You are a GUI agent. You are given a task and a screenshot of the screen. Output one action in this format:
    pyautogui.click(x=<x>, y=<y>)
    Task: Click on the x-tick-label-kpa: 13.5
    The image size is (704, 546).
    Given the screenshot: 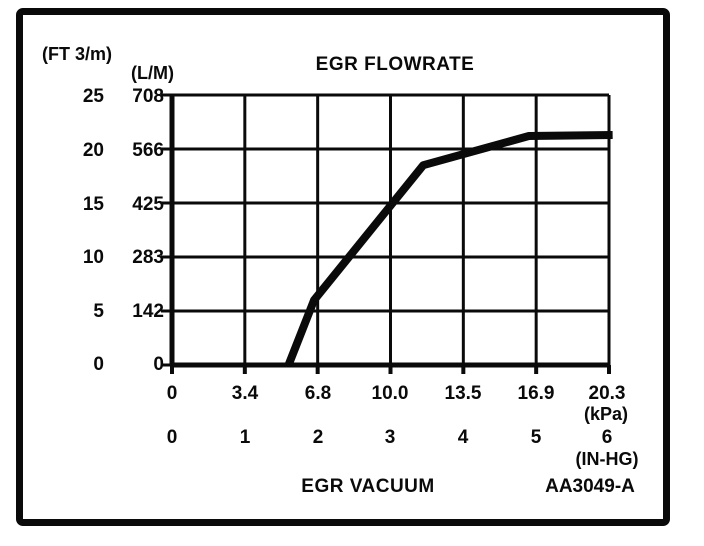 What is the action you would take?
    pyautogui.click(x=463, y=393)
    